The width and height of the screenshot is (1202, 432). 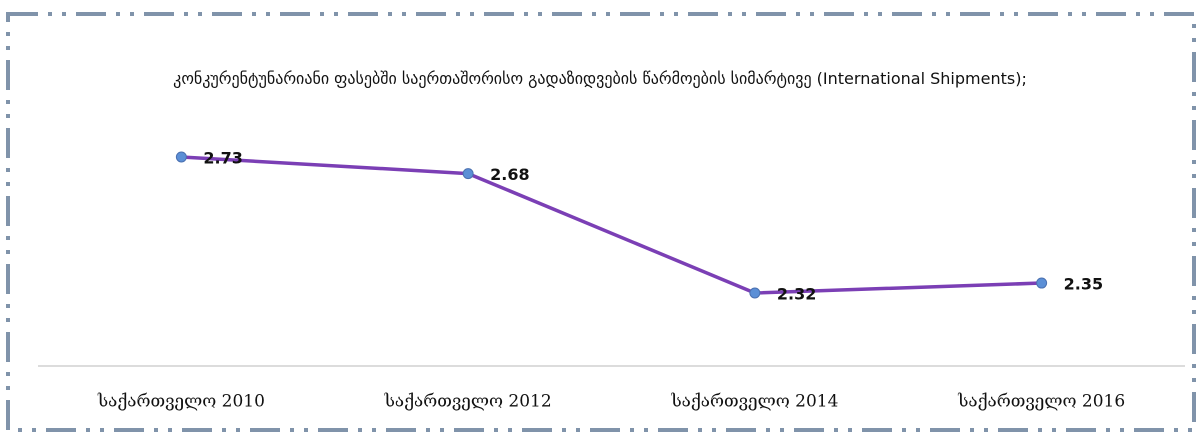 I want to click on x-tick-label: საქართველო 2012, so click(x=468, y=402).